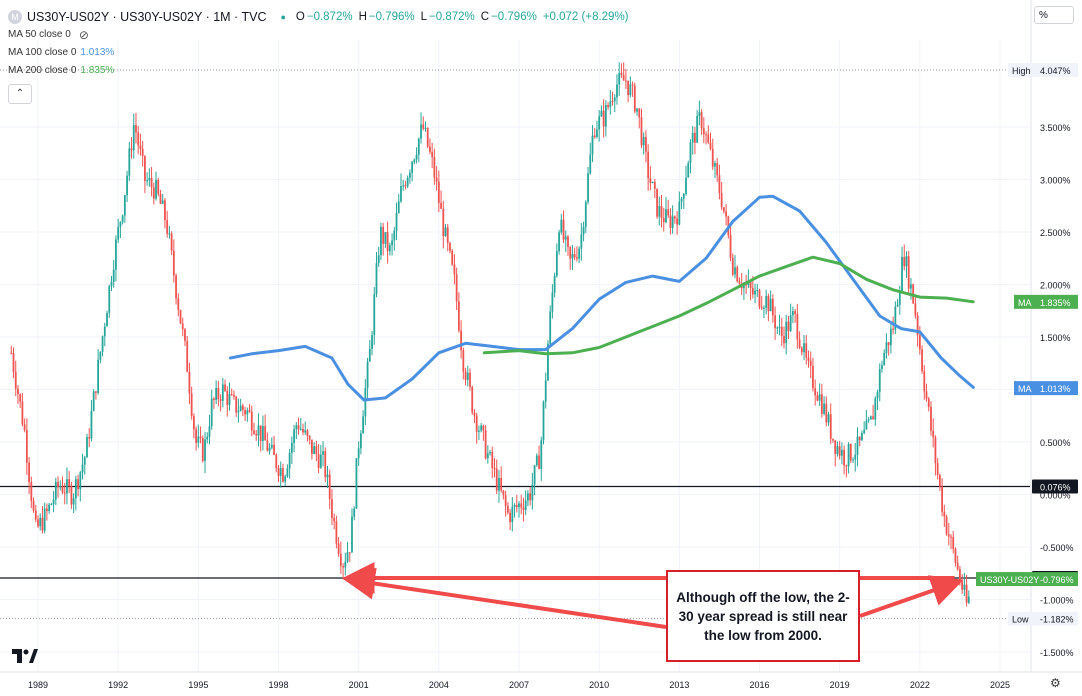  Describe the element at coordinates (97, 70) in the screenshot. I see `ma200-value: 1.835%` at that location.